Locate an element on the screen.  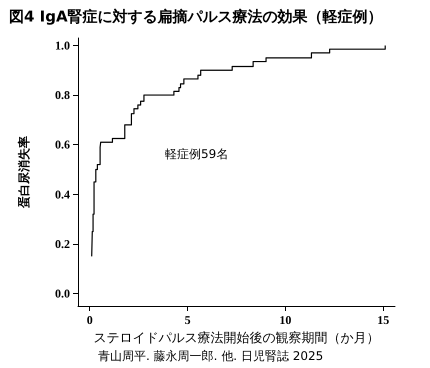
x-axis-title: ステロイドパルス療法開始後の観察期間（か月） is located at coordinates (237, 338).